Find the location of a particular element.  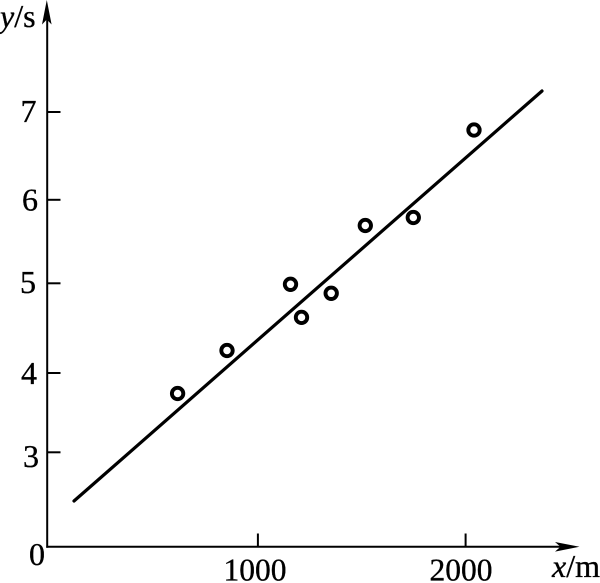

svg-text: x/m is located at coordinates (575, 565).